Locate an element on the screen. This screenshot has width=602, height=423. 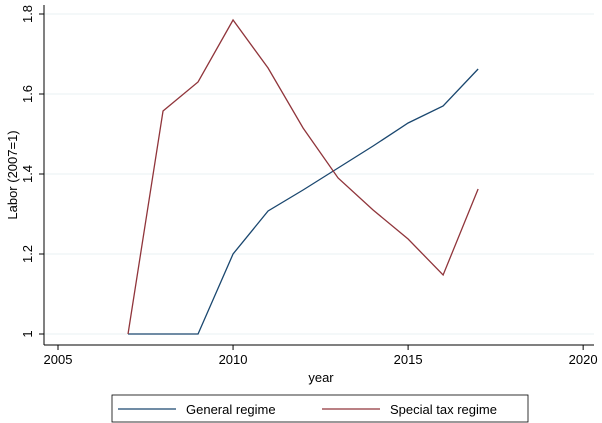
y-tick-label: 1.2 is located at coordinates (27, 254).